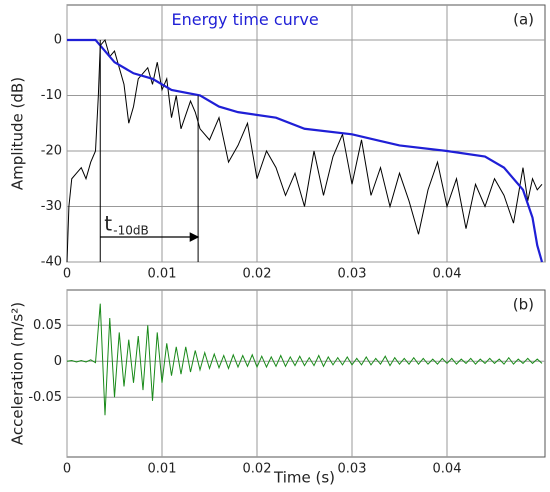  I want to click on panel-label: (b), so click(523, 305).